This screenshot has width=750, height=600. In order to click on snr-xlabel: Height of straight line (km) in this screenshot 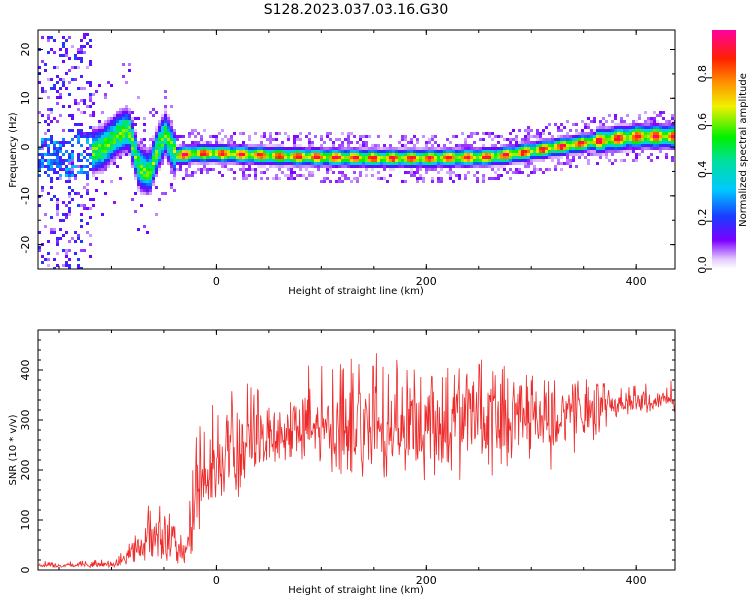, I will do `click(356, 590)`.